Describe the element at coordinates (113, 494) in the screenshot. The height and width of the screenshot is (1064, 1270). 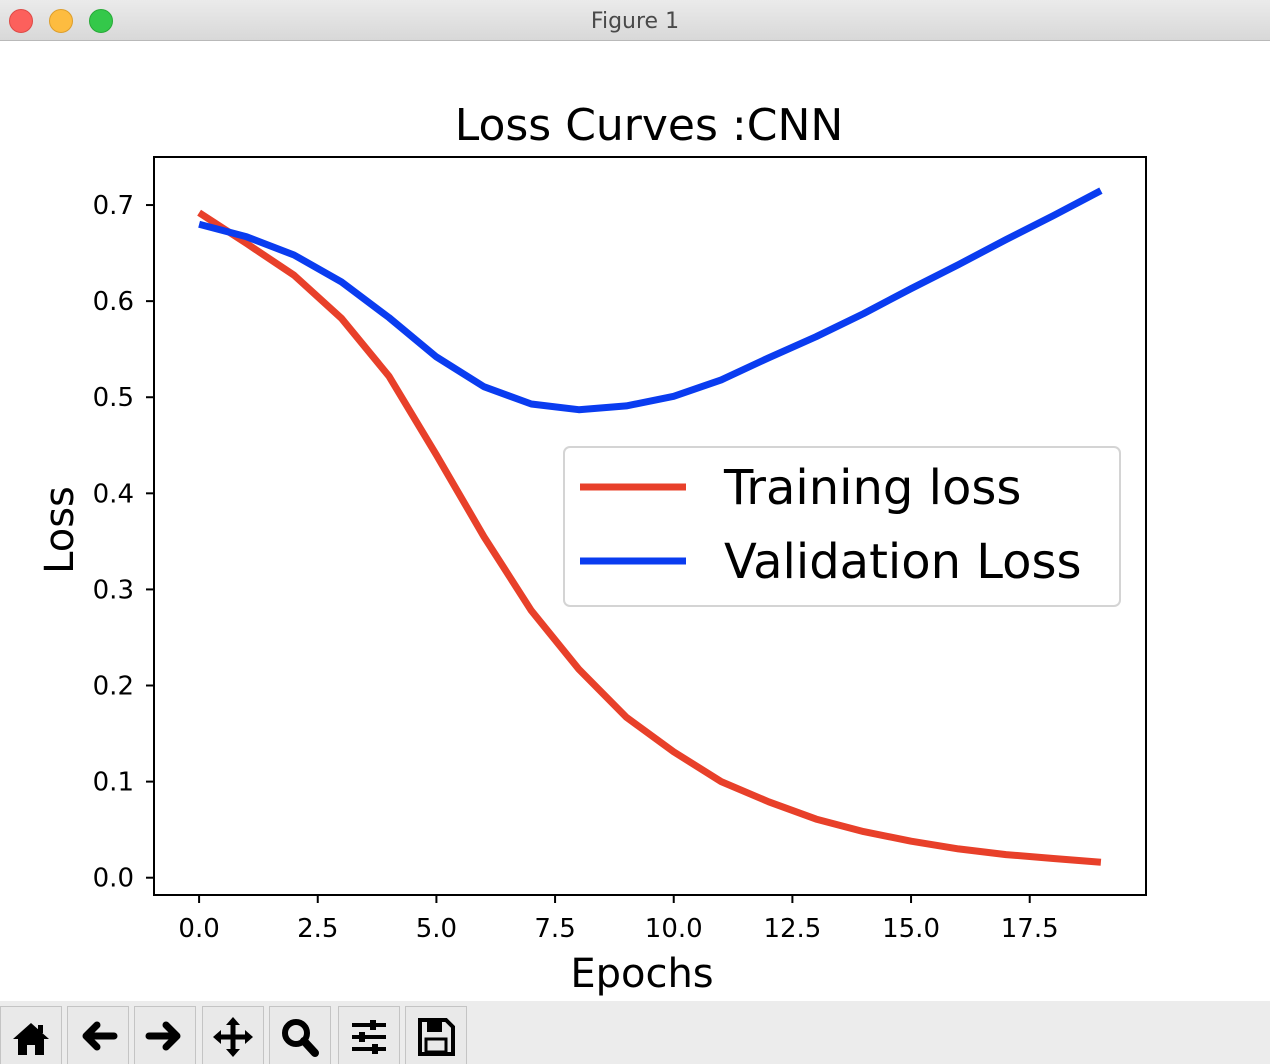
I see `y-tick-label: 0.4` at that location.